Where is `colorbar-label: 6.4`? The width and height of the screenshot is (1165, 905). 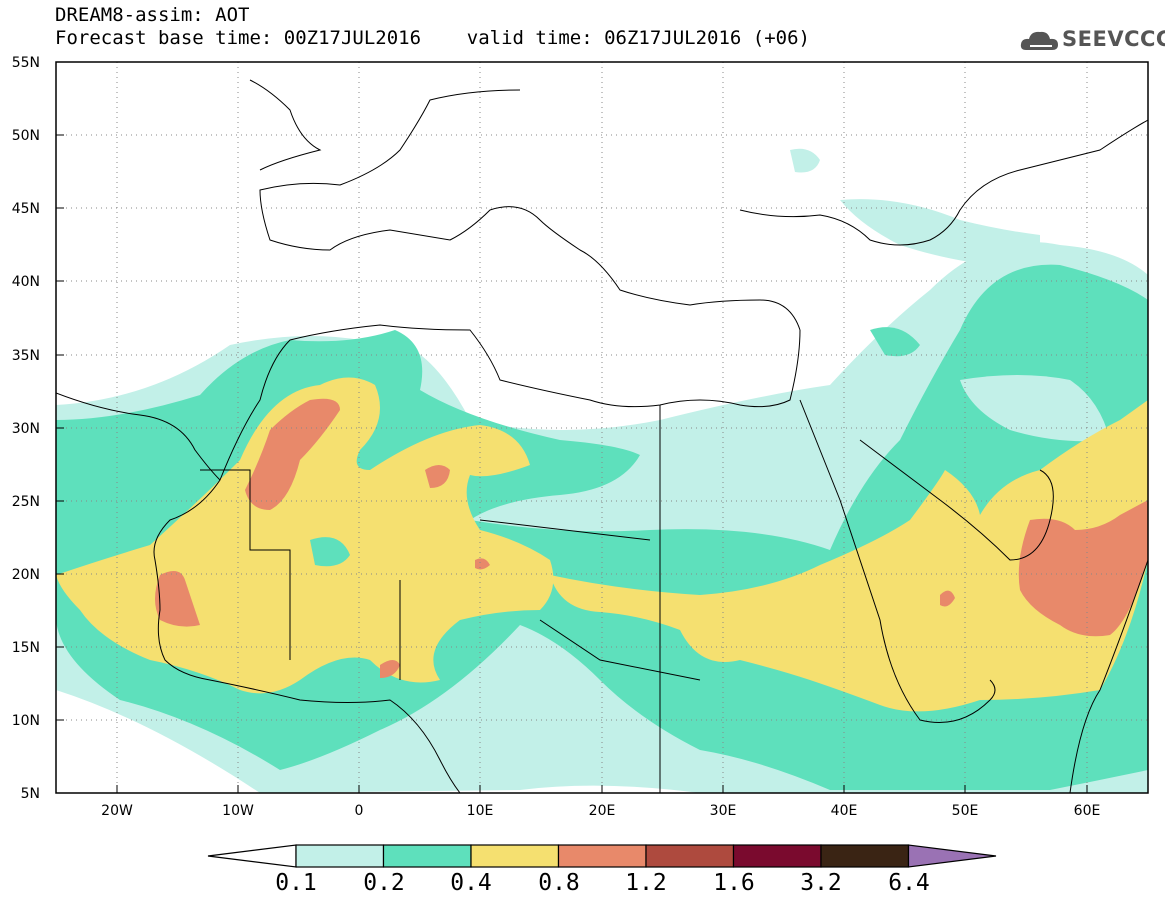 colorbar-label: 6.4 is located at coordinates (909, 883).